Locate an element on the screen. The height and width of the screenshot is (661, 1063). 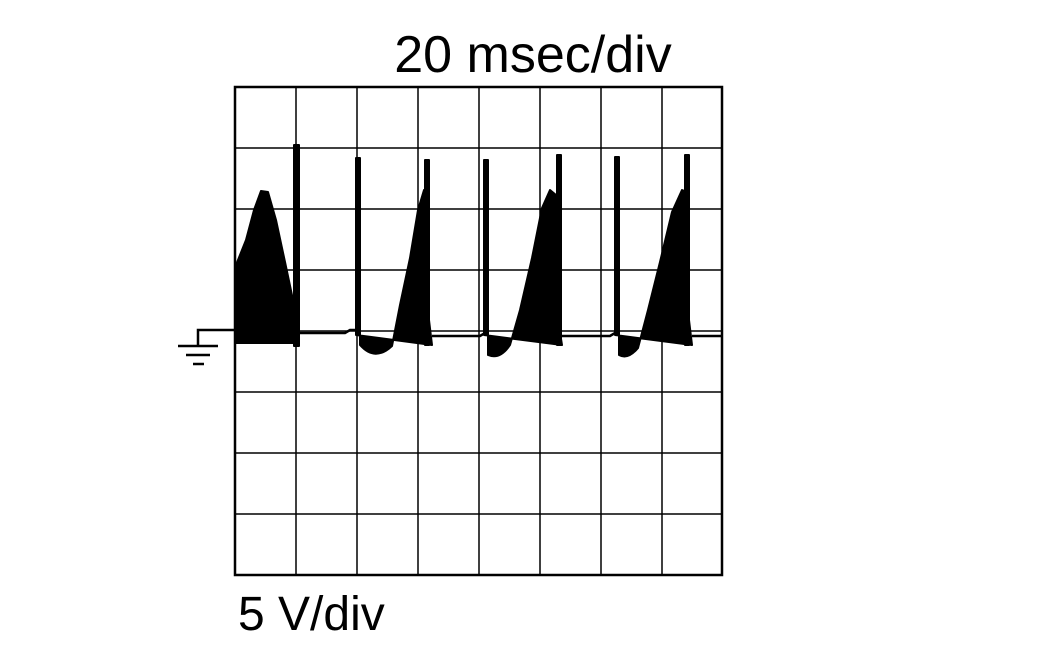
ground-lead is located at coordinates (215, 336).